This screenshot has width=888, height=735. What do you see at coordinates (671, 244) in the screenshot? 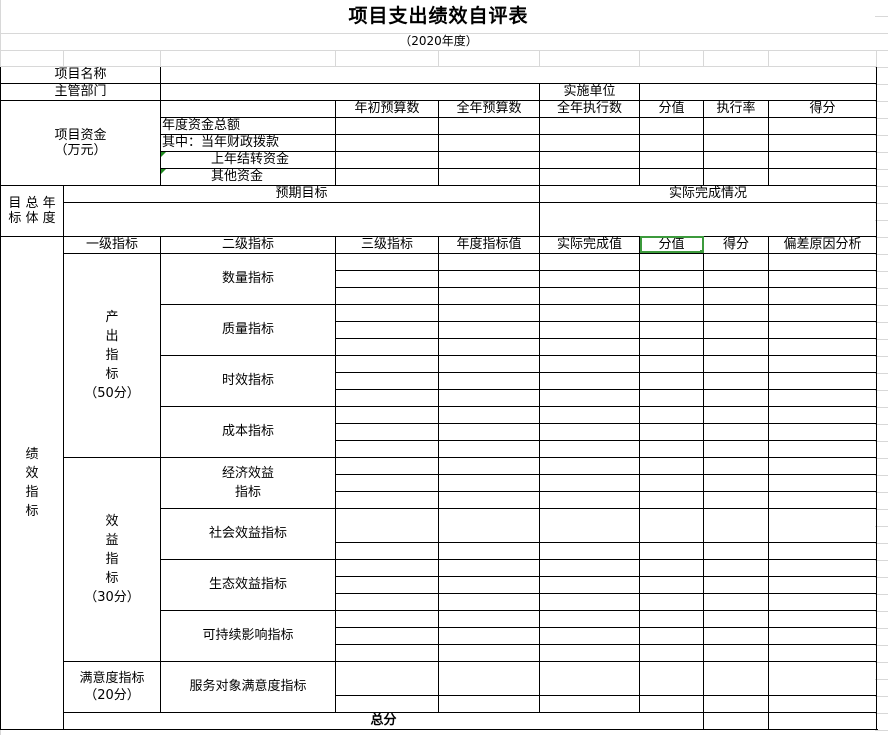
I see `indicator-header: 分值` at bounding box center [671, 244].